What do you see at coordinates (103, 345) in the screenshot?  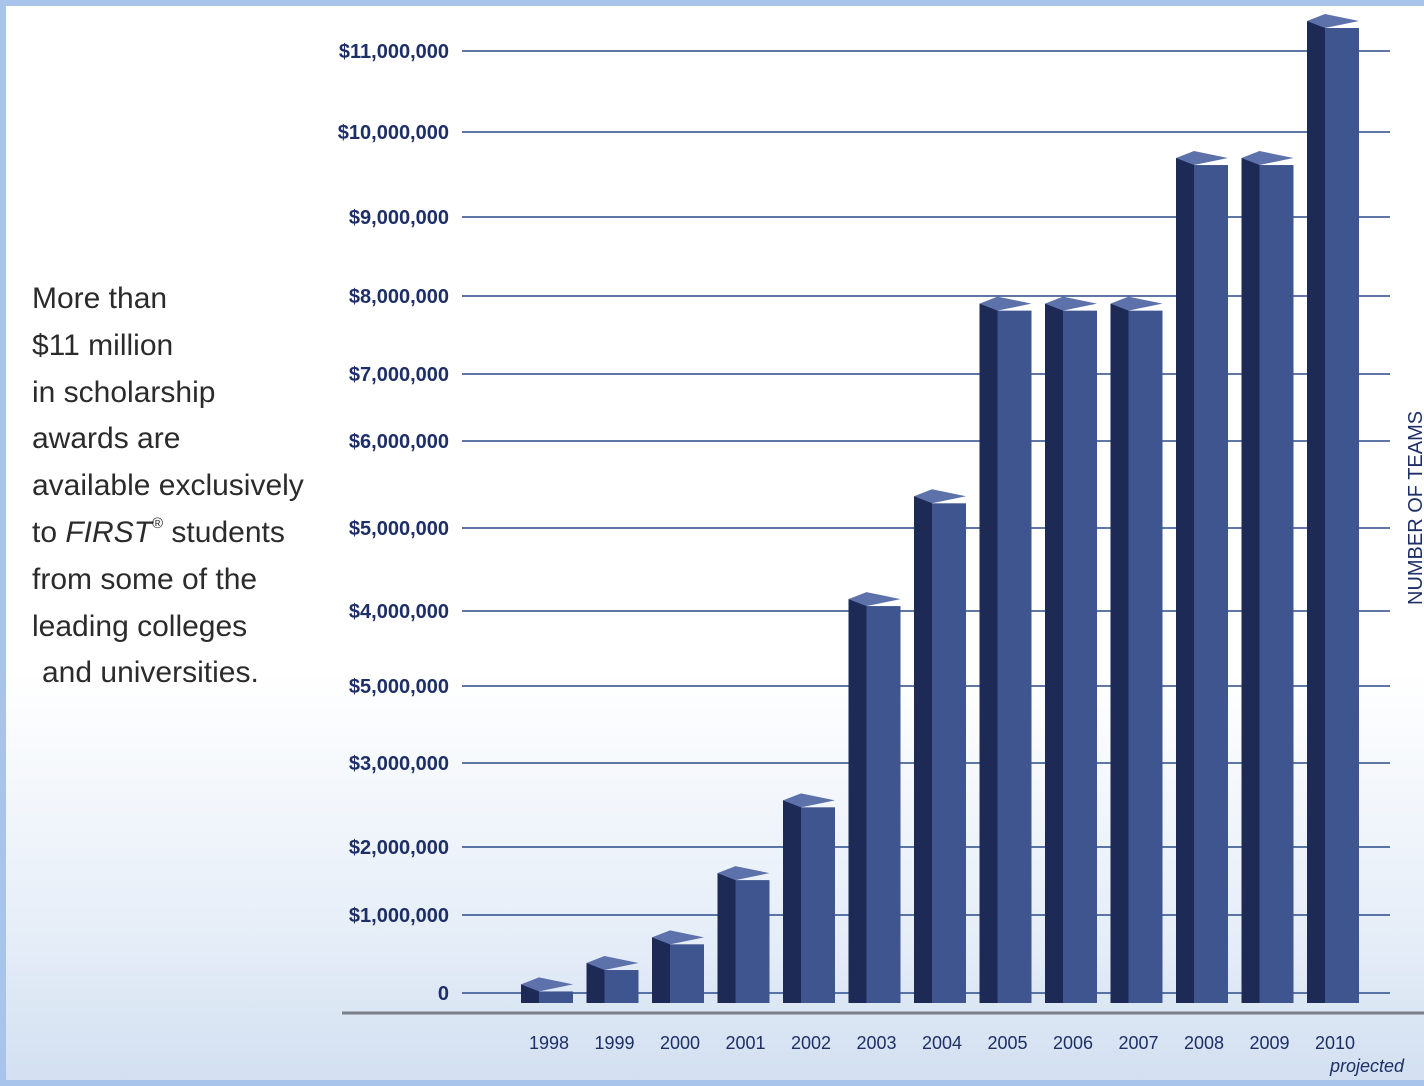 I see `text-line: $11 million` at bounding box center [103, 345].